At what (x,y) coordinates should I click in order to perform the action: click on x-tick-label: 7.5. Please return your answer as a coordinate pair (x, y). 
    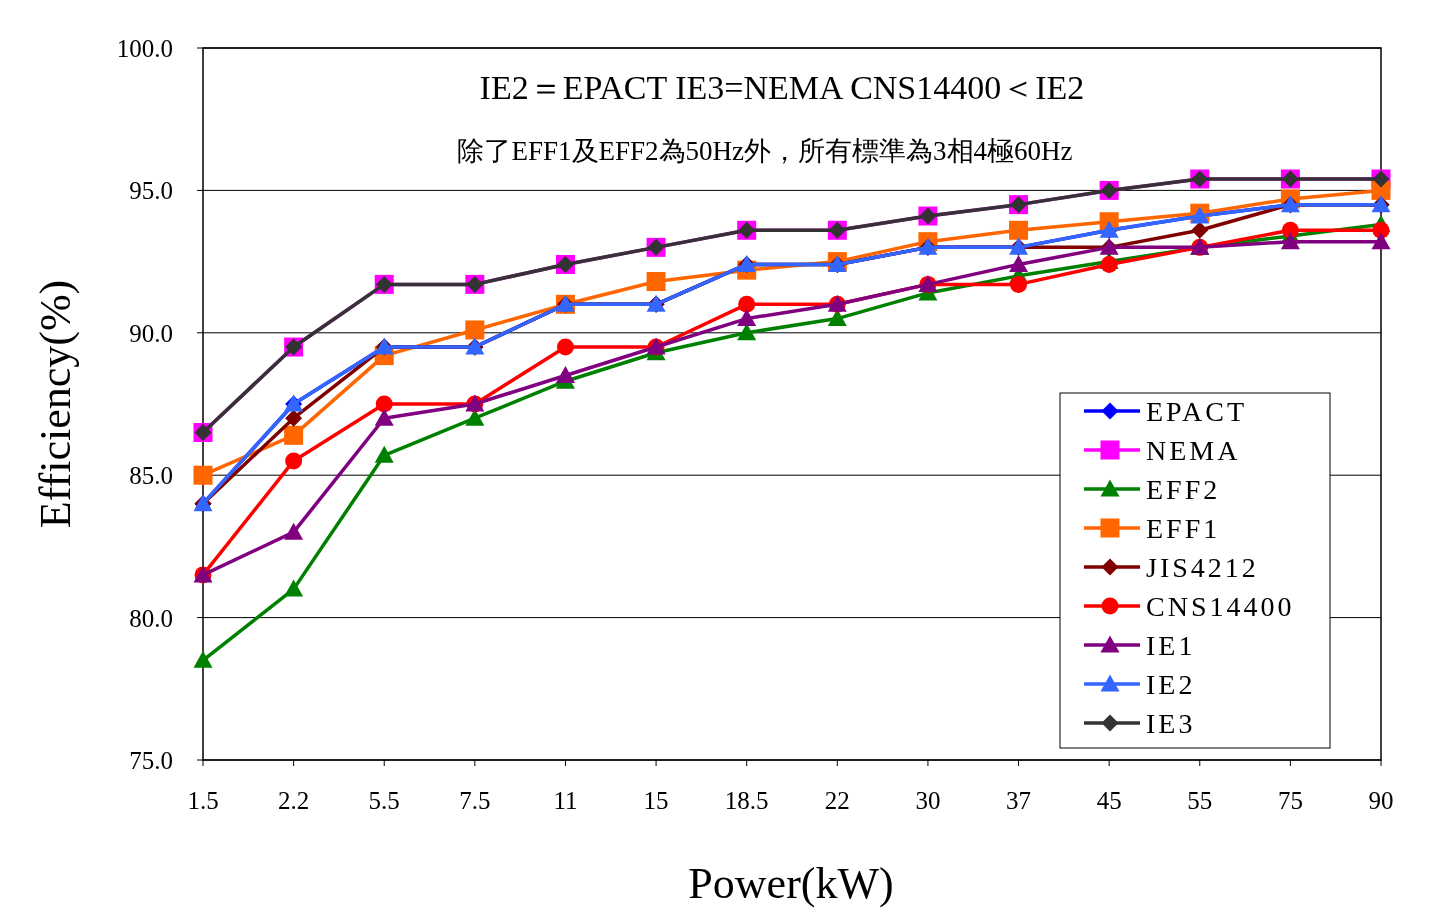
    Looking at the image, I should click on (475, 800).